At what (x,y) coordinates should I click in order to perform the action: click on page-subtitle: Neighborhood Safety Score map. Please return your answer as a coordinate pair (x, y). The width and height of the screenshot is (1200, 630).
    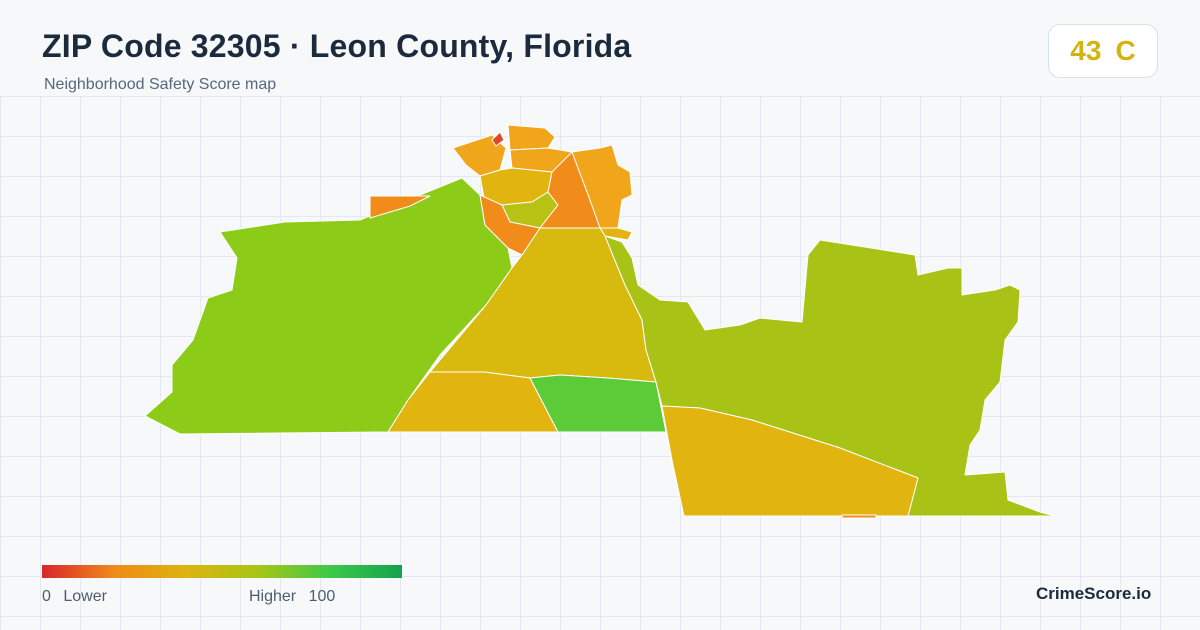
    Looking at the image, I should click on (160, 84).